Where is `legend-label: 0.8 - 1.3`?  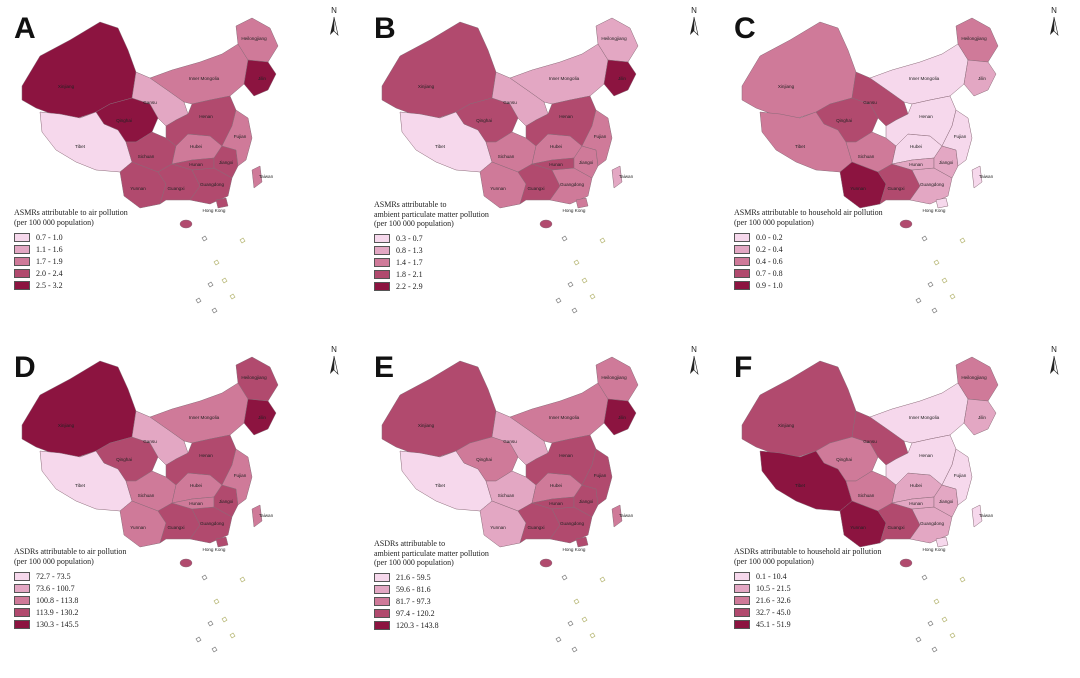
legend-label: 0.8 - 1.3 is located at coordinates (409, 250).